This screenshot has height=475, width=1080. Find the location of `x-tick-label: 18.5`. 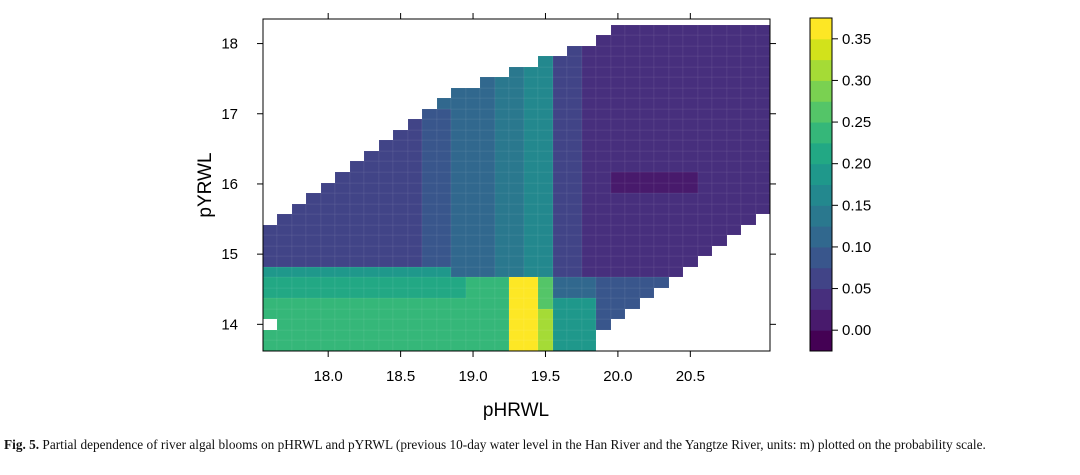

x-tick-label: 18.5 is located at coordinates (400, 376).